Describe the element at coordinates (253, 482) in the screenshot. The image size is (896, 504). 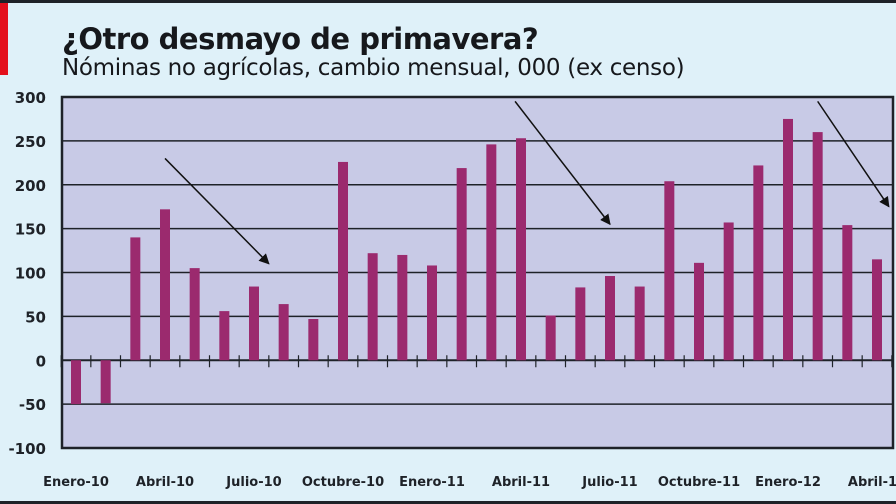
I see `x-tick-label: Julio-10` at that location.